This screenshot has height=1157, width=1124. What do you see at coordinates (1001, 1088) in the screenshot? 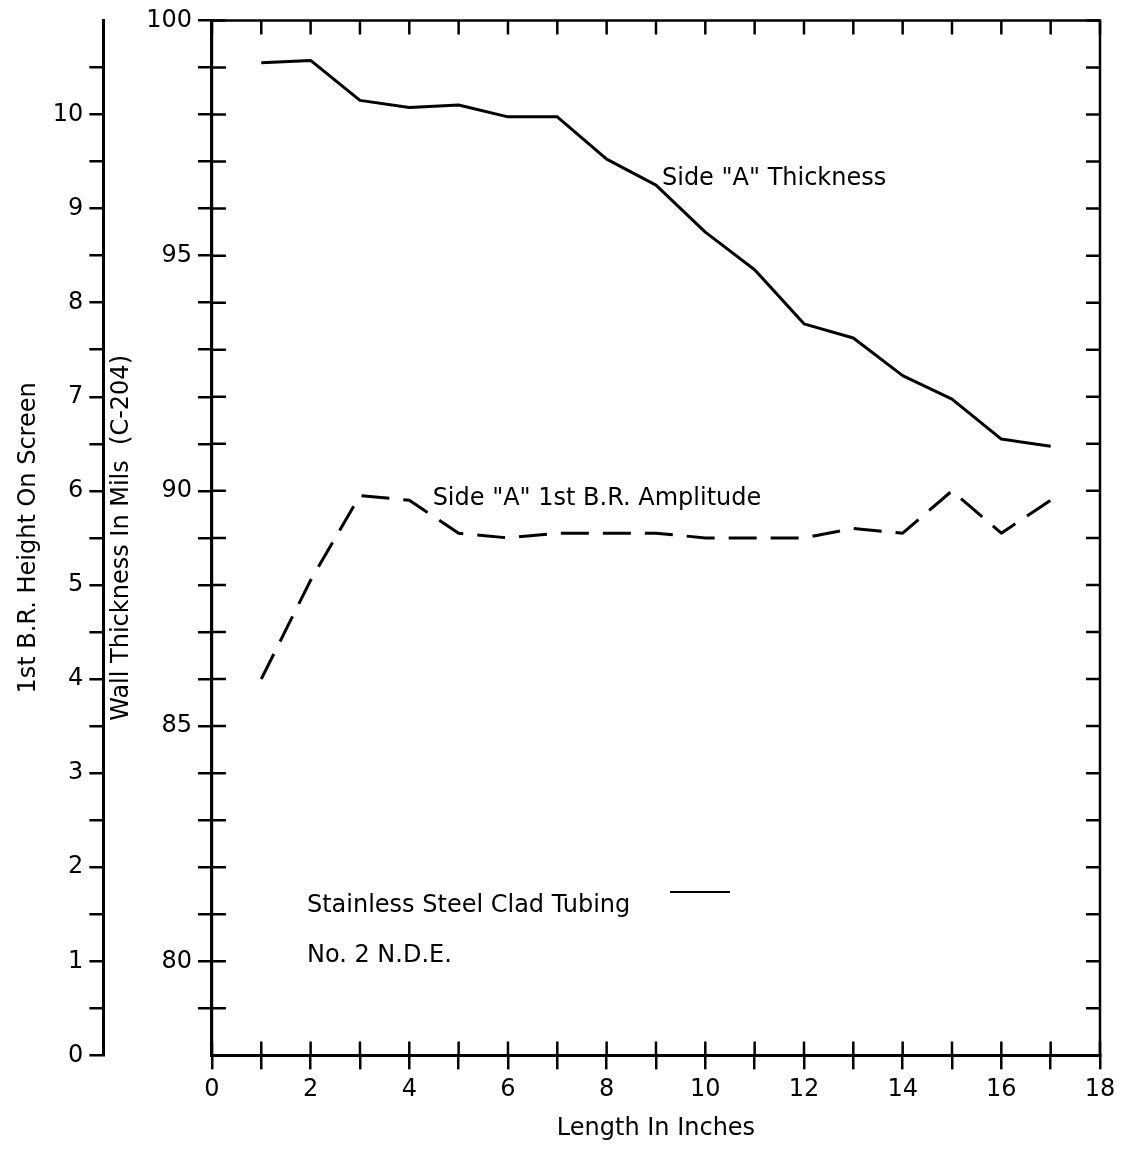
I see `x-tick-label: 16` at bounding box center [1001, 1088].